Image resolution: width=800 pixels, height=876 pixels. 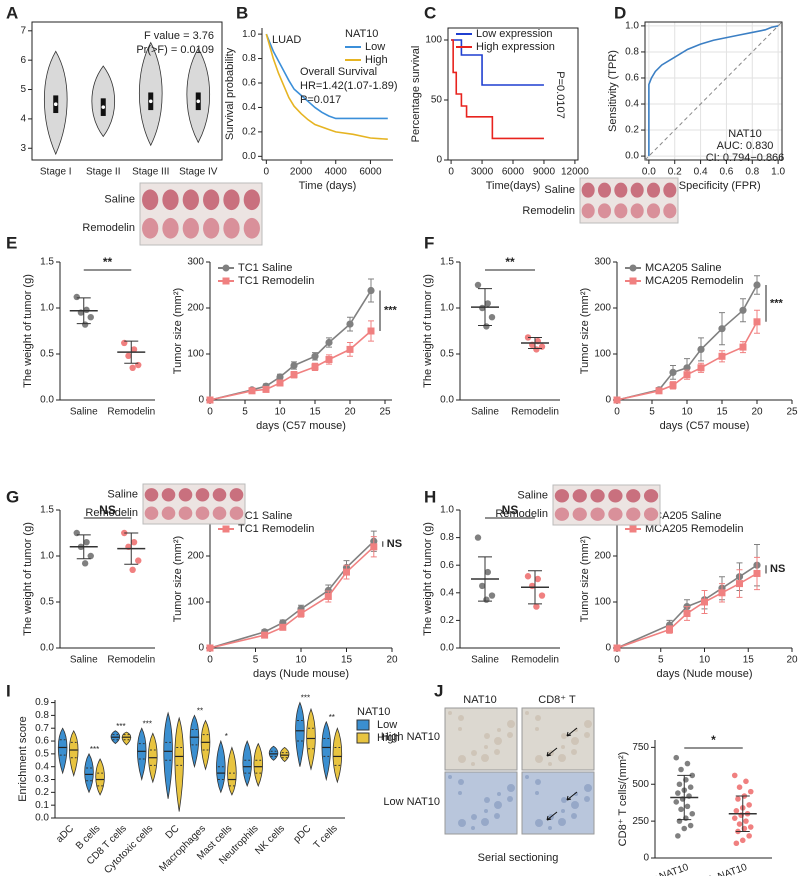 What do you see at coordinates (42, 754) in the screenshot?
I see `y-tick-label: 0.5` at bounding box center [42, 754].